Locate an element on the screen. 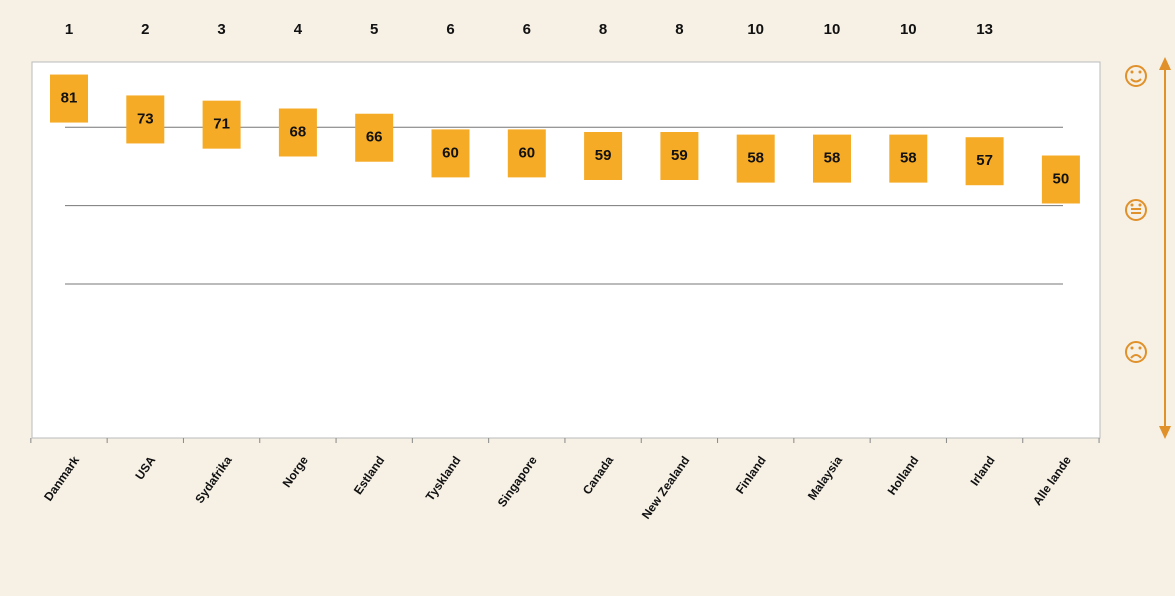 The image size is (1175, 596). face-icons is located at coordinates (1136, 214).